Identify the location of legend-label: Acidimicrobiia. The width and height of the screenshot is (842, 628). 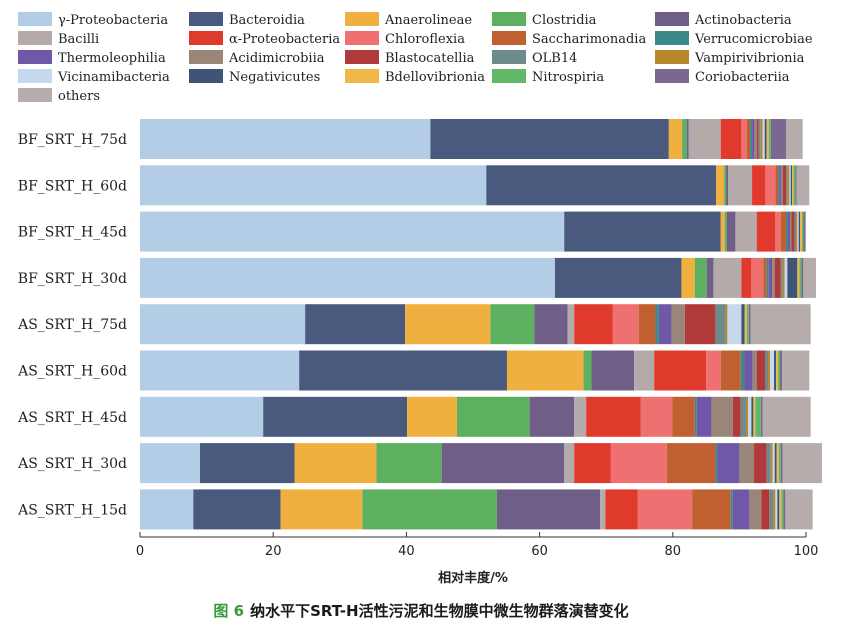
(276, 58).